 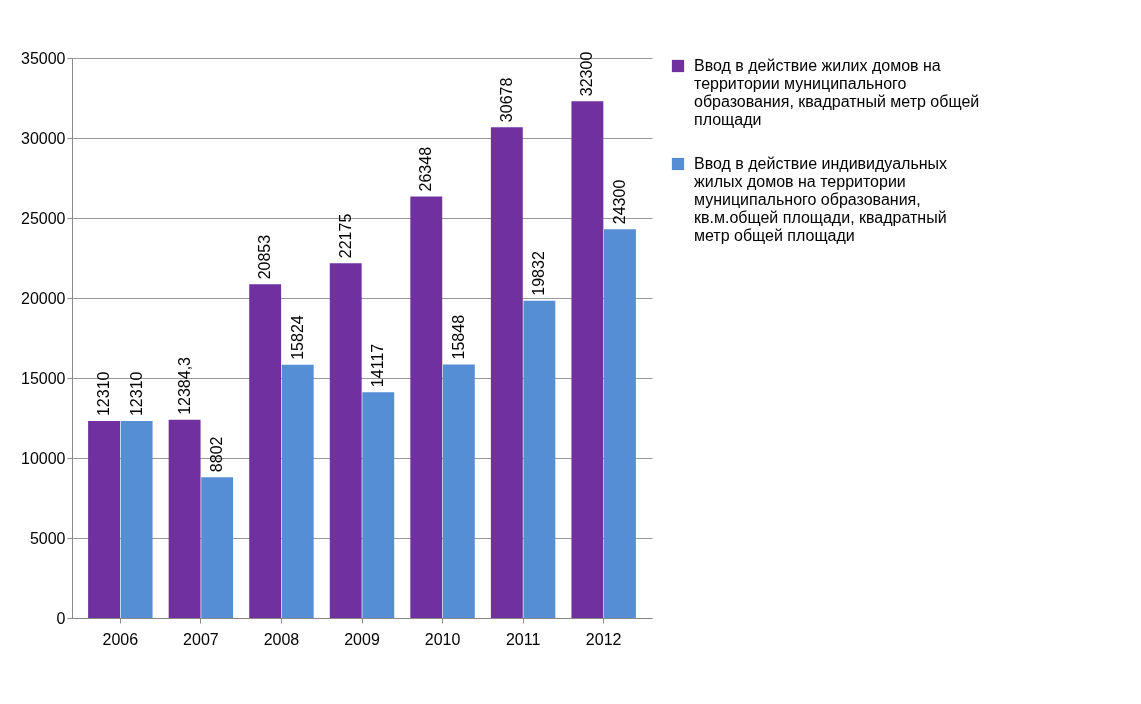 I want to click on x-tick-label: 2011, so click(x=523, y=639).